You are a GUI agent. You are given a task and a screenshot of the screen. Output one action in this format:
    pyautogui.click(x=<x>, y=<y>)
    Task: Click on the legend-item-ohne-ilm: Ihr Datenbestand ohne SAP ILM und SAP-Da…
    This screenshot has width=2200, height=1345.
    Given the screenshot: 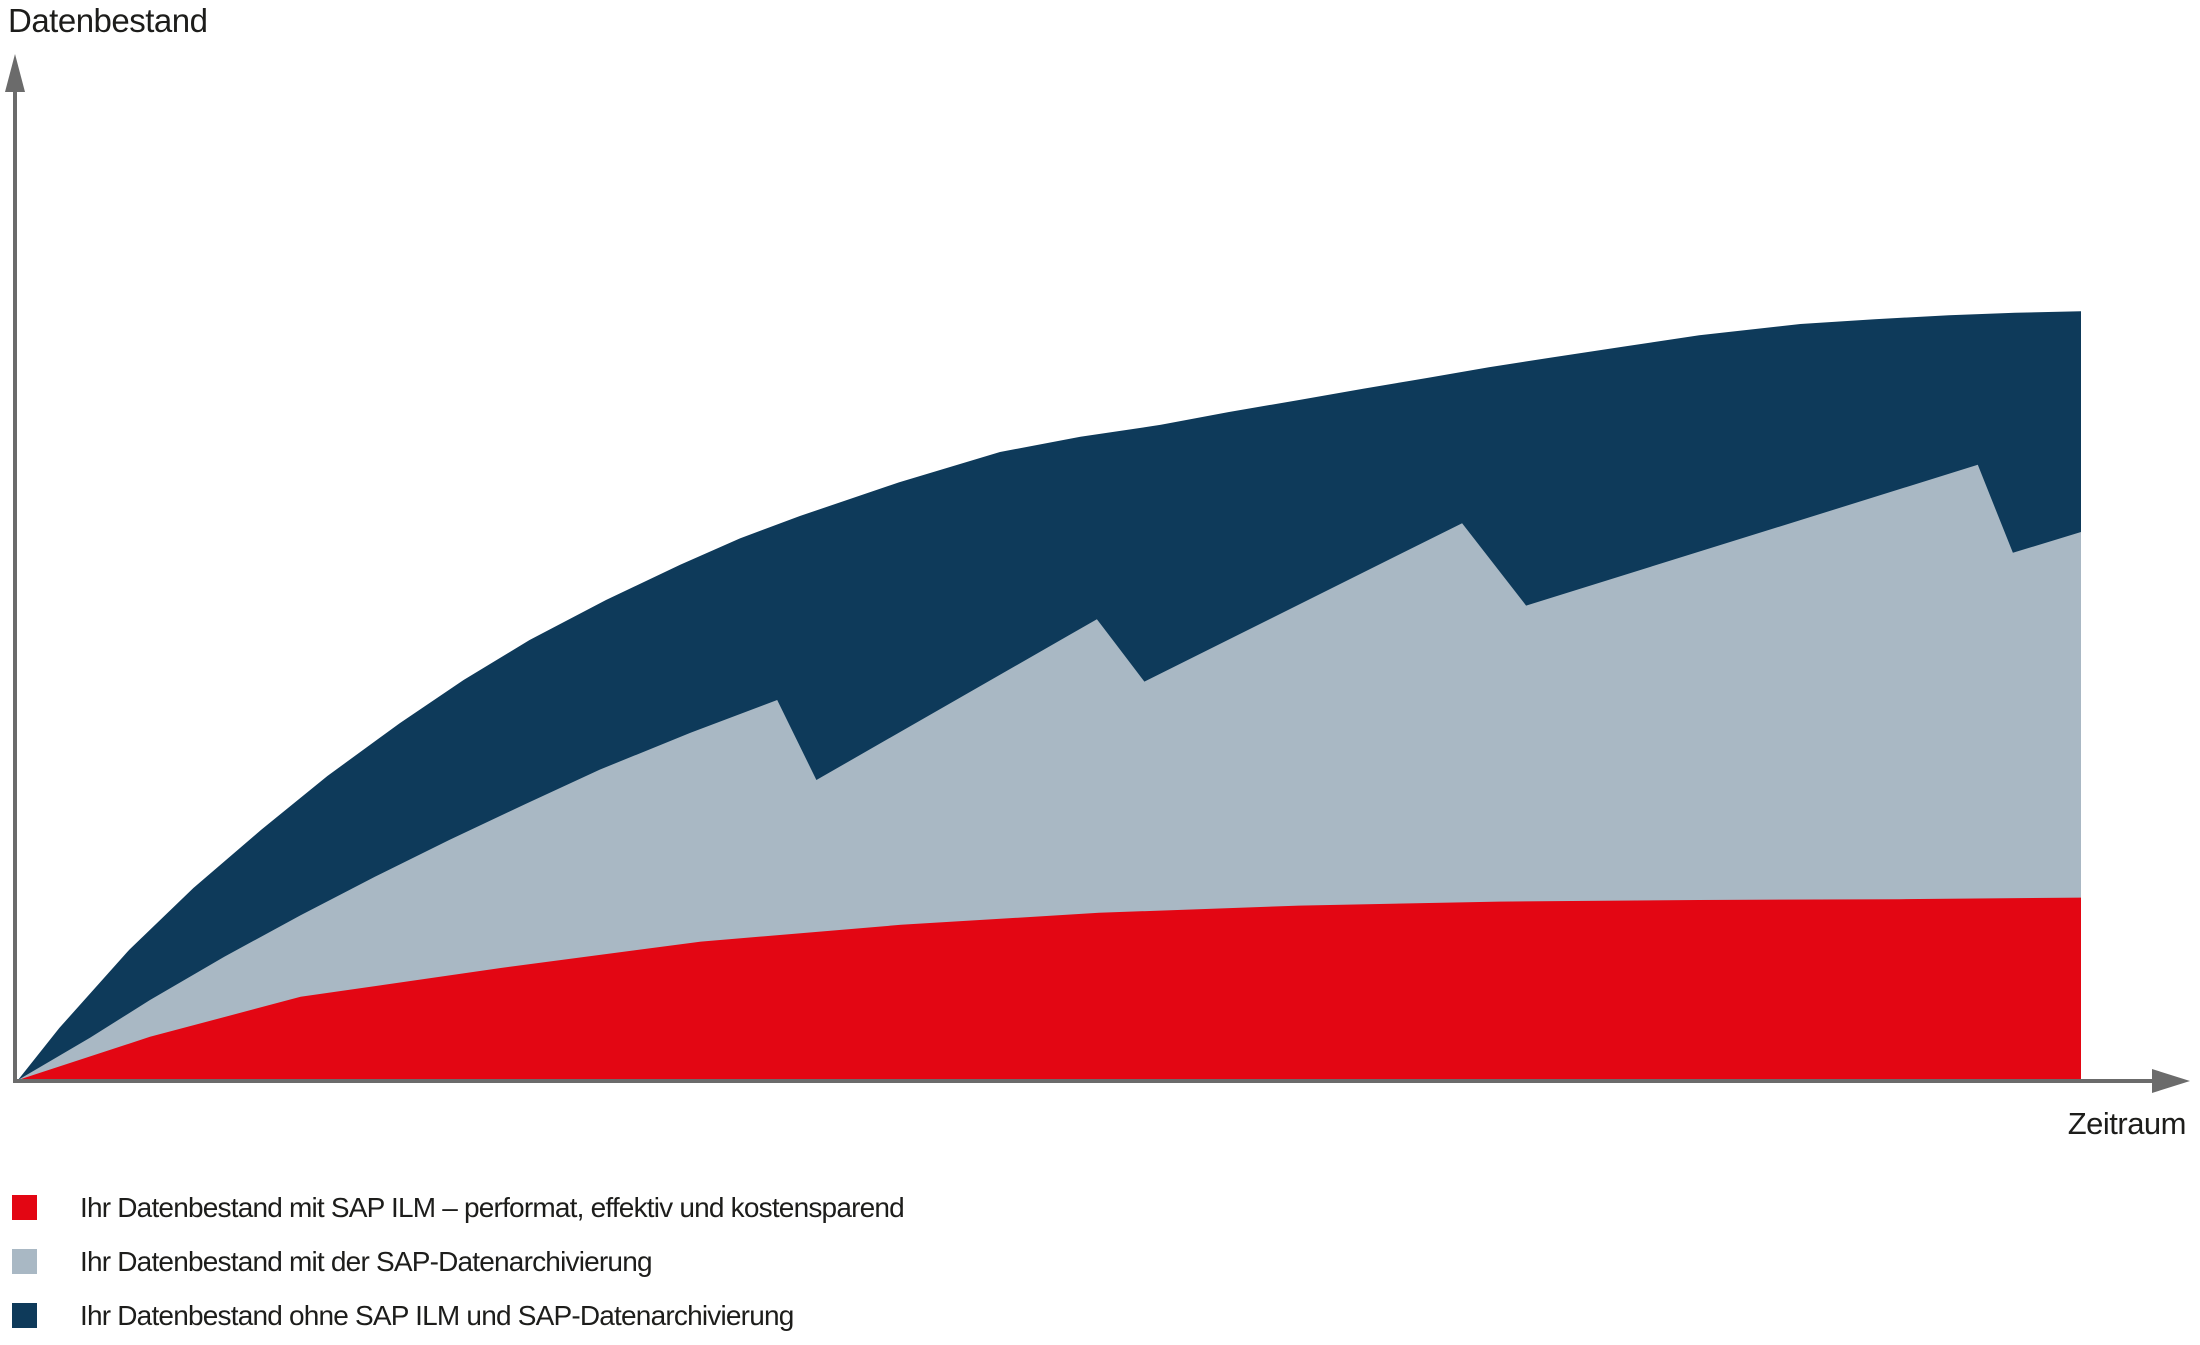 What is the action you would take?
    pyautogui.click(x=458, y=1315)
    